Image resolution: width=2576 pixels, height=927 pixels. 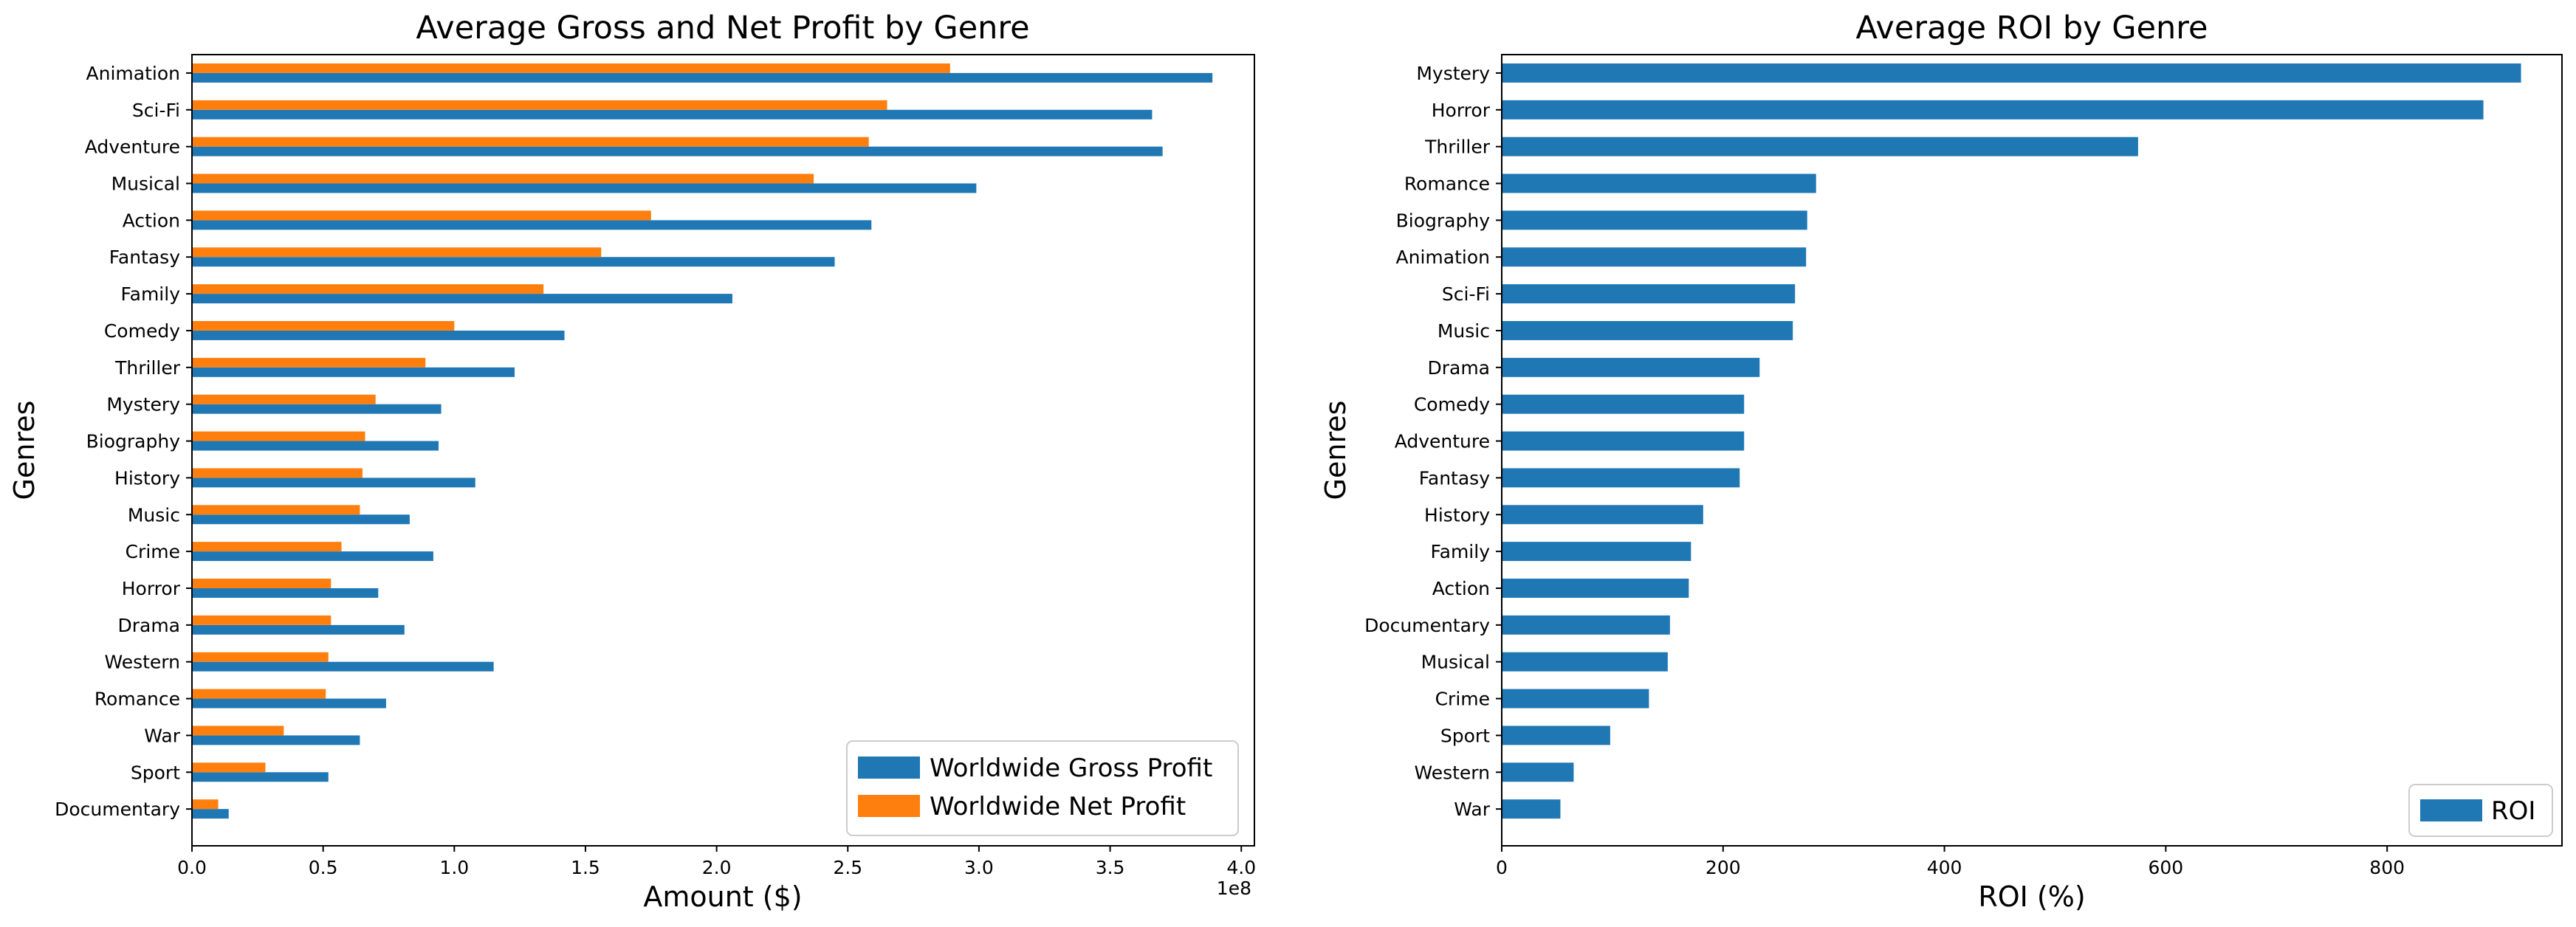 What do you see at coordinates (278, 436) in the screenshot?
I see `bar-worldwide-net-profit-biography` at bounding box center [278, 436].